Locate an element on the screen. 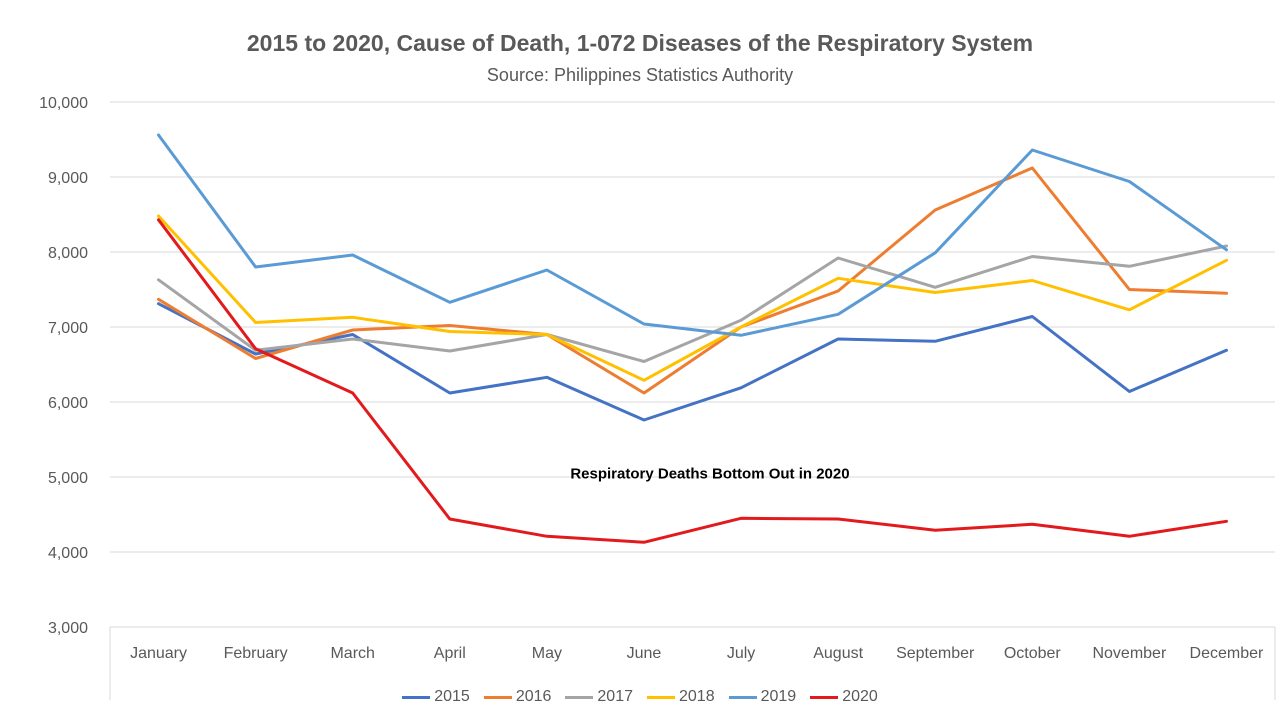  x-tick-label: January is located at coordinates (158, 653).